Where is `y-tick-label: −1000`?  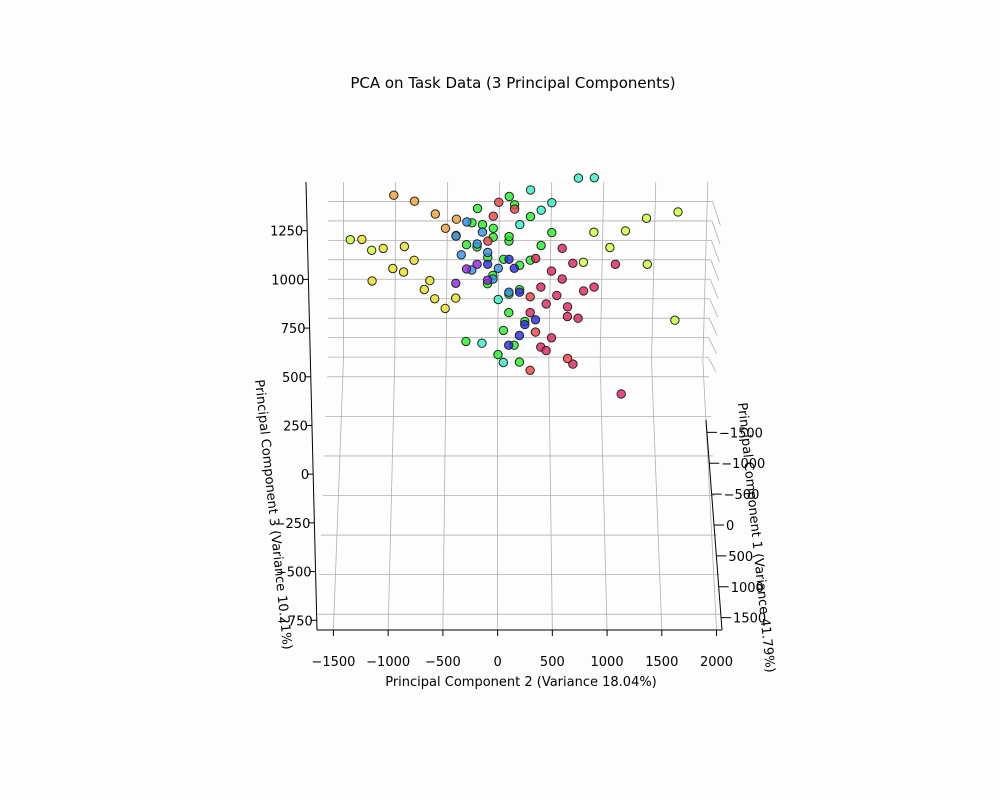
y-tick-label: −1000 is located at coordinates (388, 662).